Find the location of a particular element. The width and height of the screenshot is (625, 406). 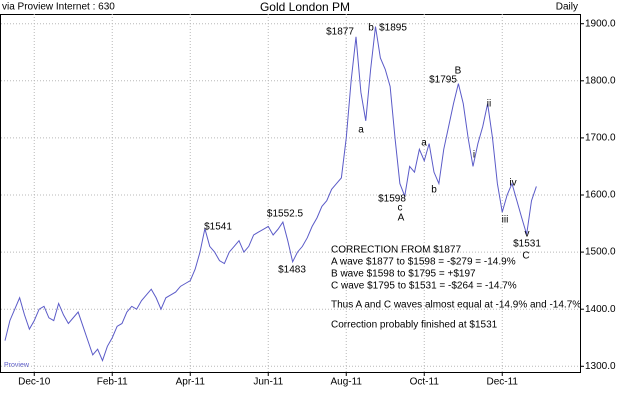

annotation: iv is located at coordinates (512, 183).